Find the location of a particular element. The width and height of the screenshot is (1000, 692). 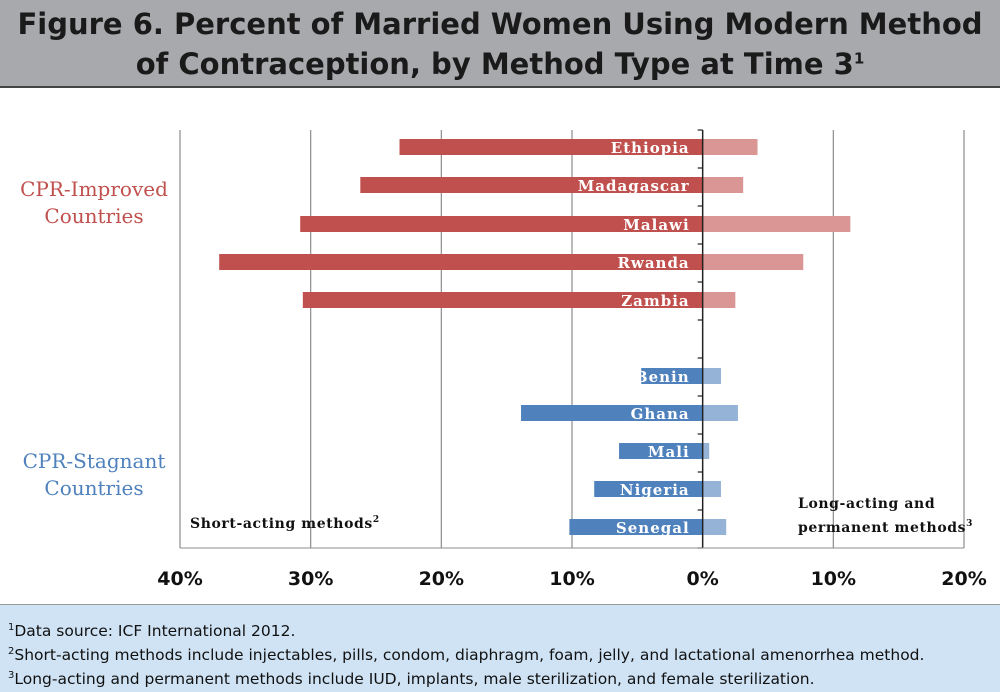

short-acting-annotation: Short-acting methods2 is located at coordinates (285, 523).